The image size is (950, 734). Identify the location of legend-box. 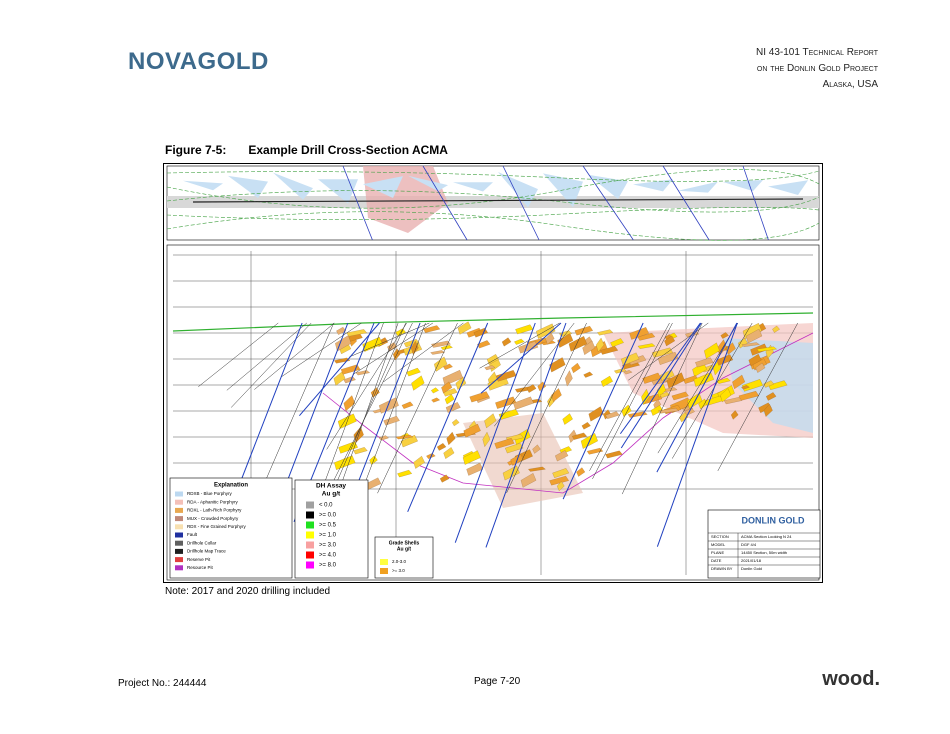
(764, 544).